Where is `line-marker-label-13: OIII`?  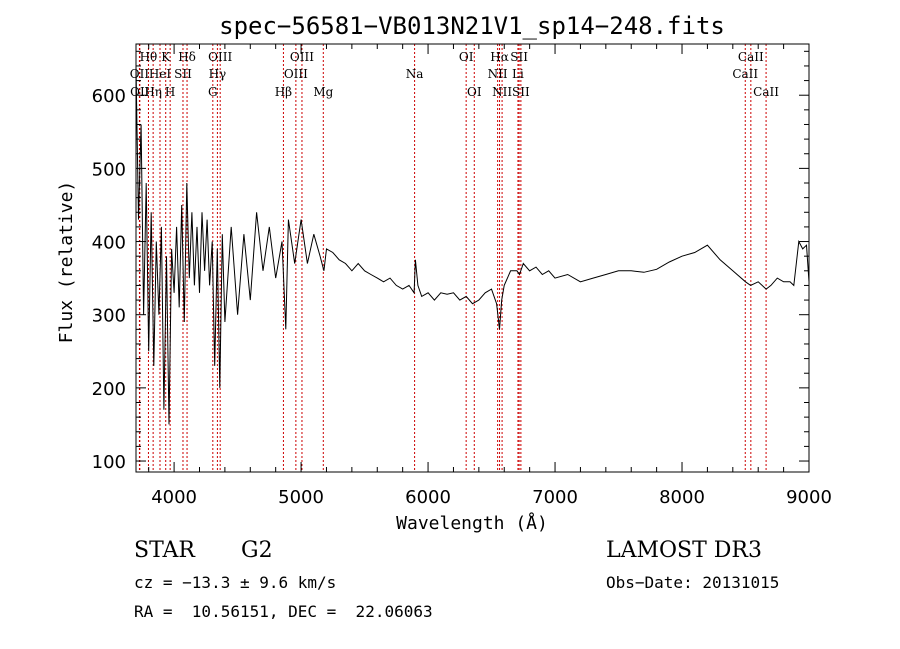 line-marker-label-13: OIII is located at coordinates (296, 74).